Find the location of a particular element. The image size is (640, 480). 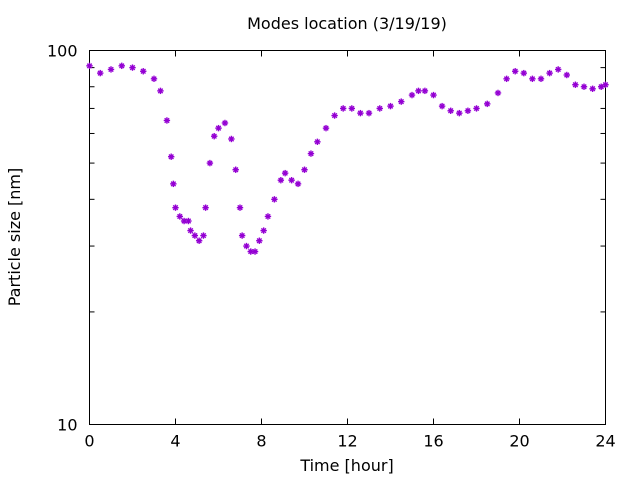

y-tick-label: 100 is located at coordinates (62, 51).